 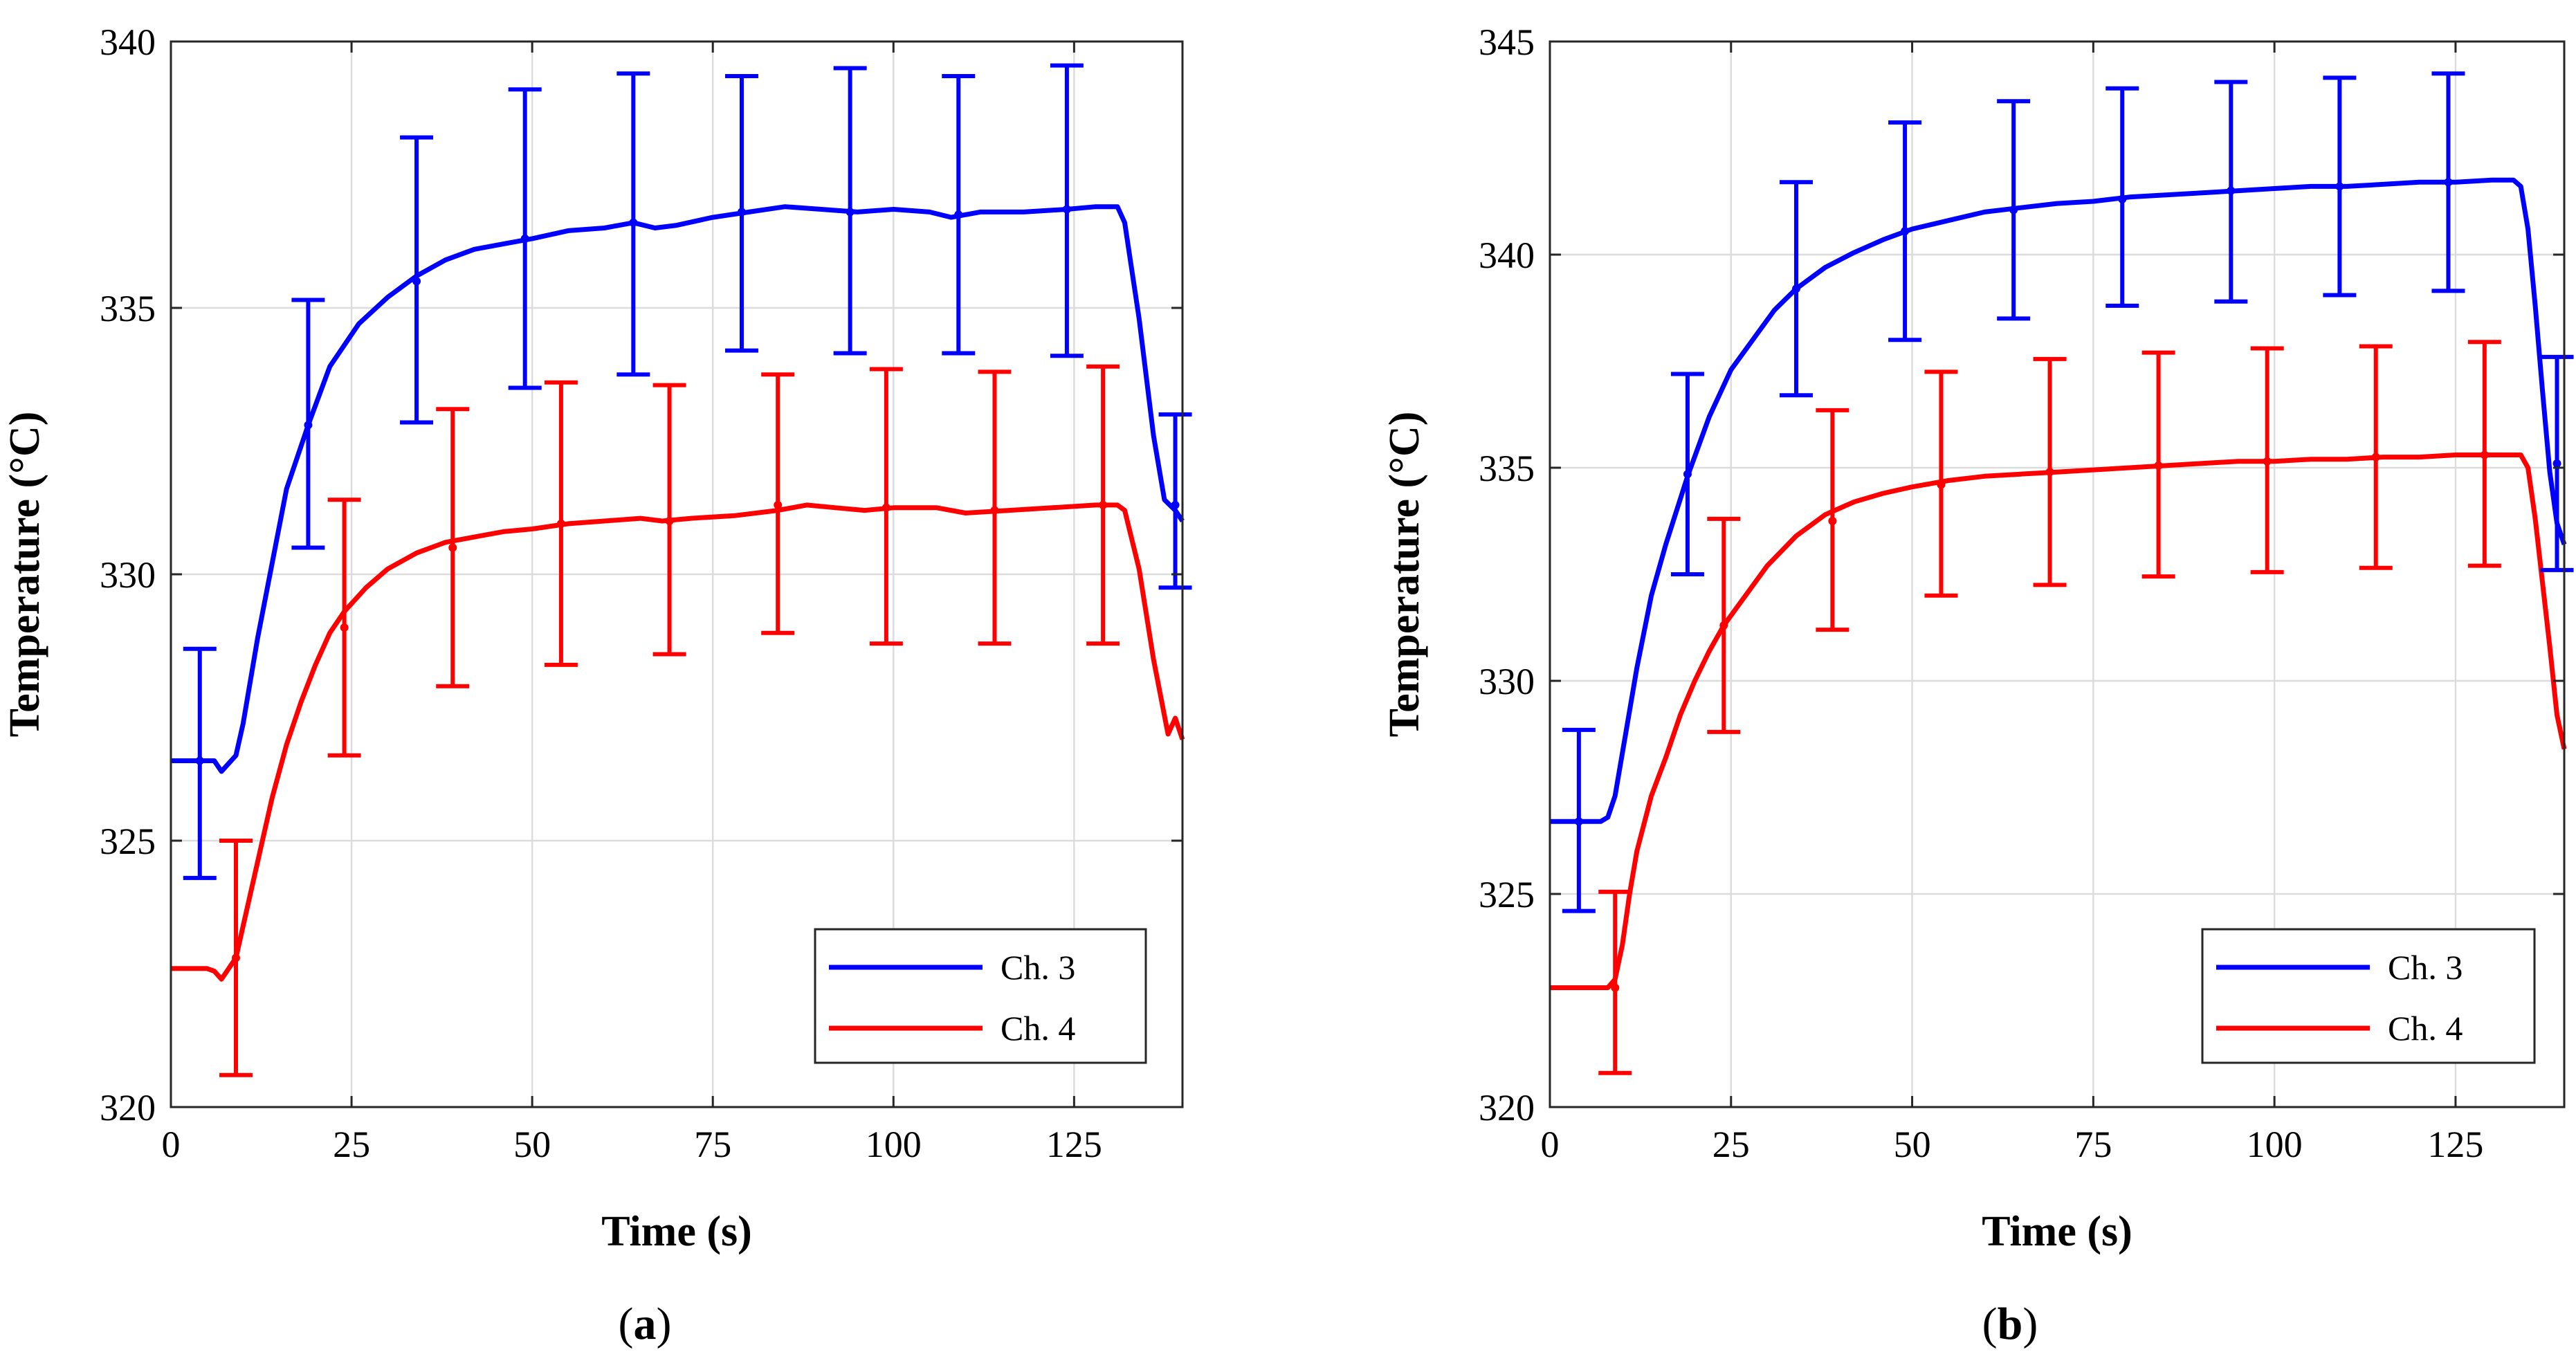 What do you see at coordinates (1074, 1144) in the screenshot?
I see `x-tick-label: 125` at bounding box center [1074, 1144].